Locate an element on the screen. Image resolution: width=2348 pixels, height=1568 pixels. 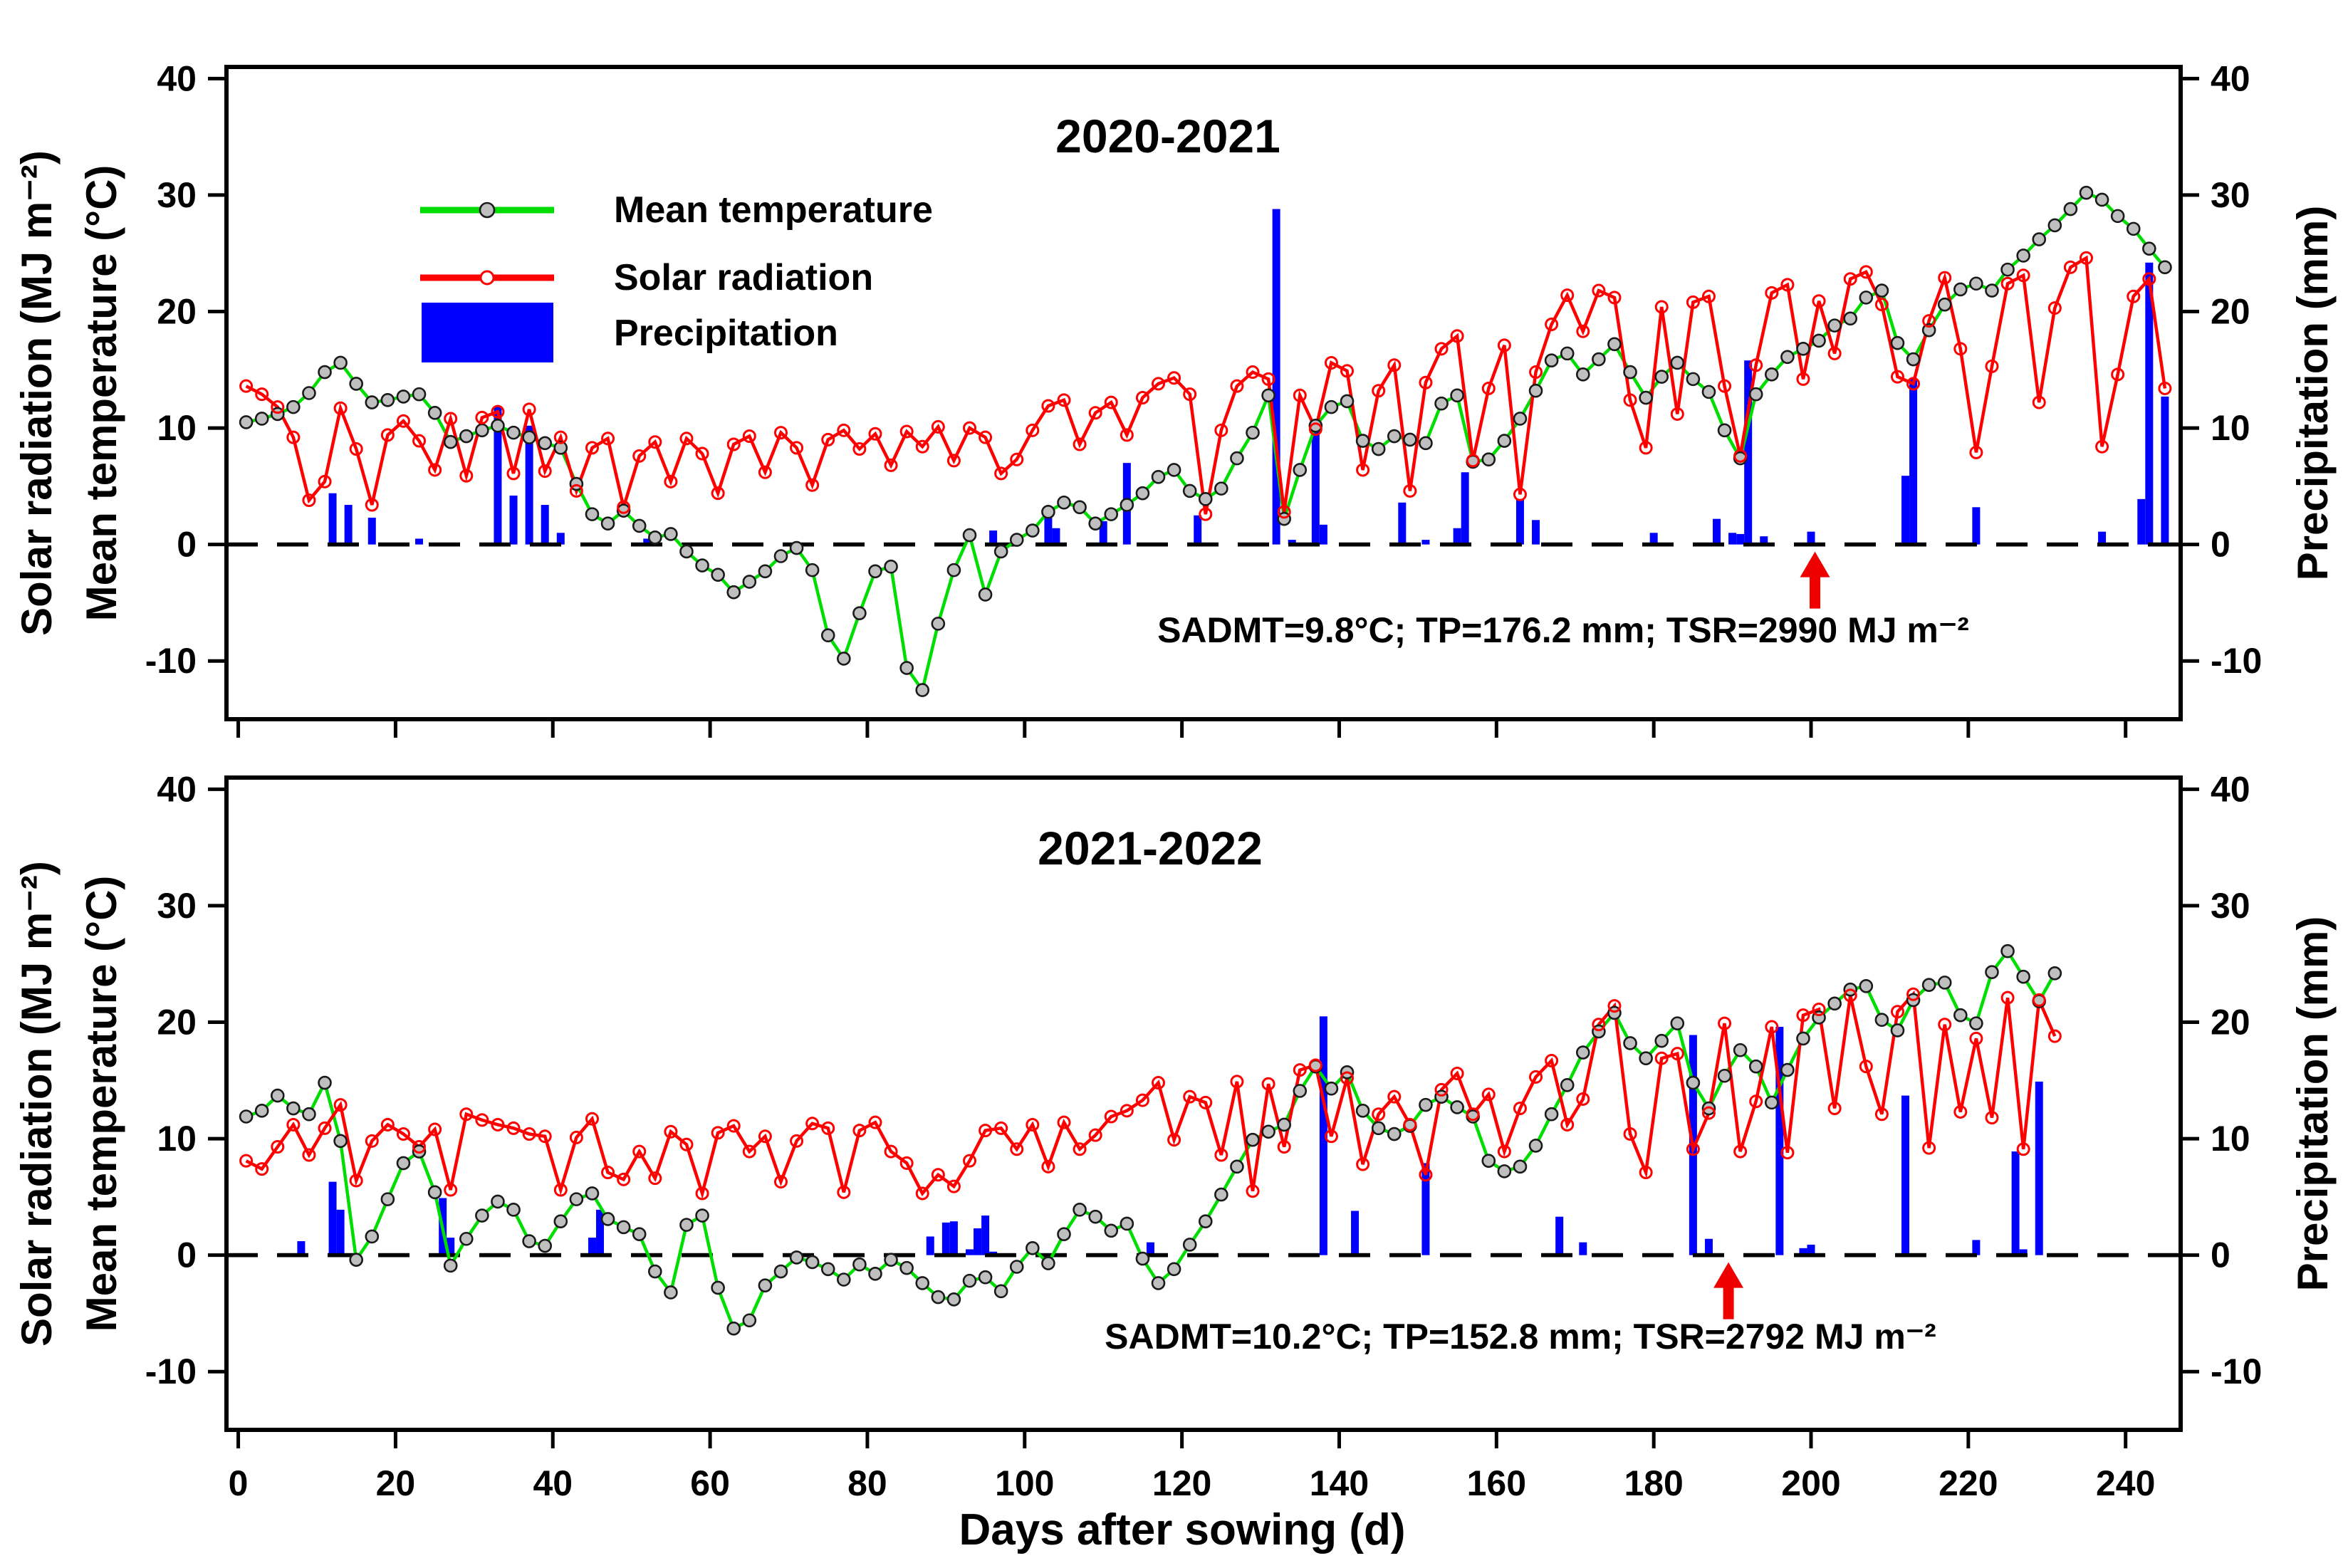
x-tick-label: 180 is located at coordinates (1653, 1483).